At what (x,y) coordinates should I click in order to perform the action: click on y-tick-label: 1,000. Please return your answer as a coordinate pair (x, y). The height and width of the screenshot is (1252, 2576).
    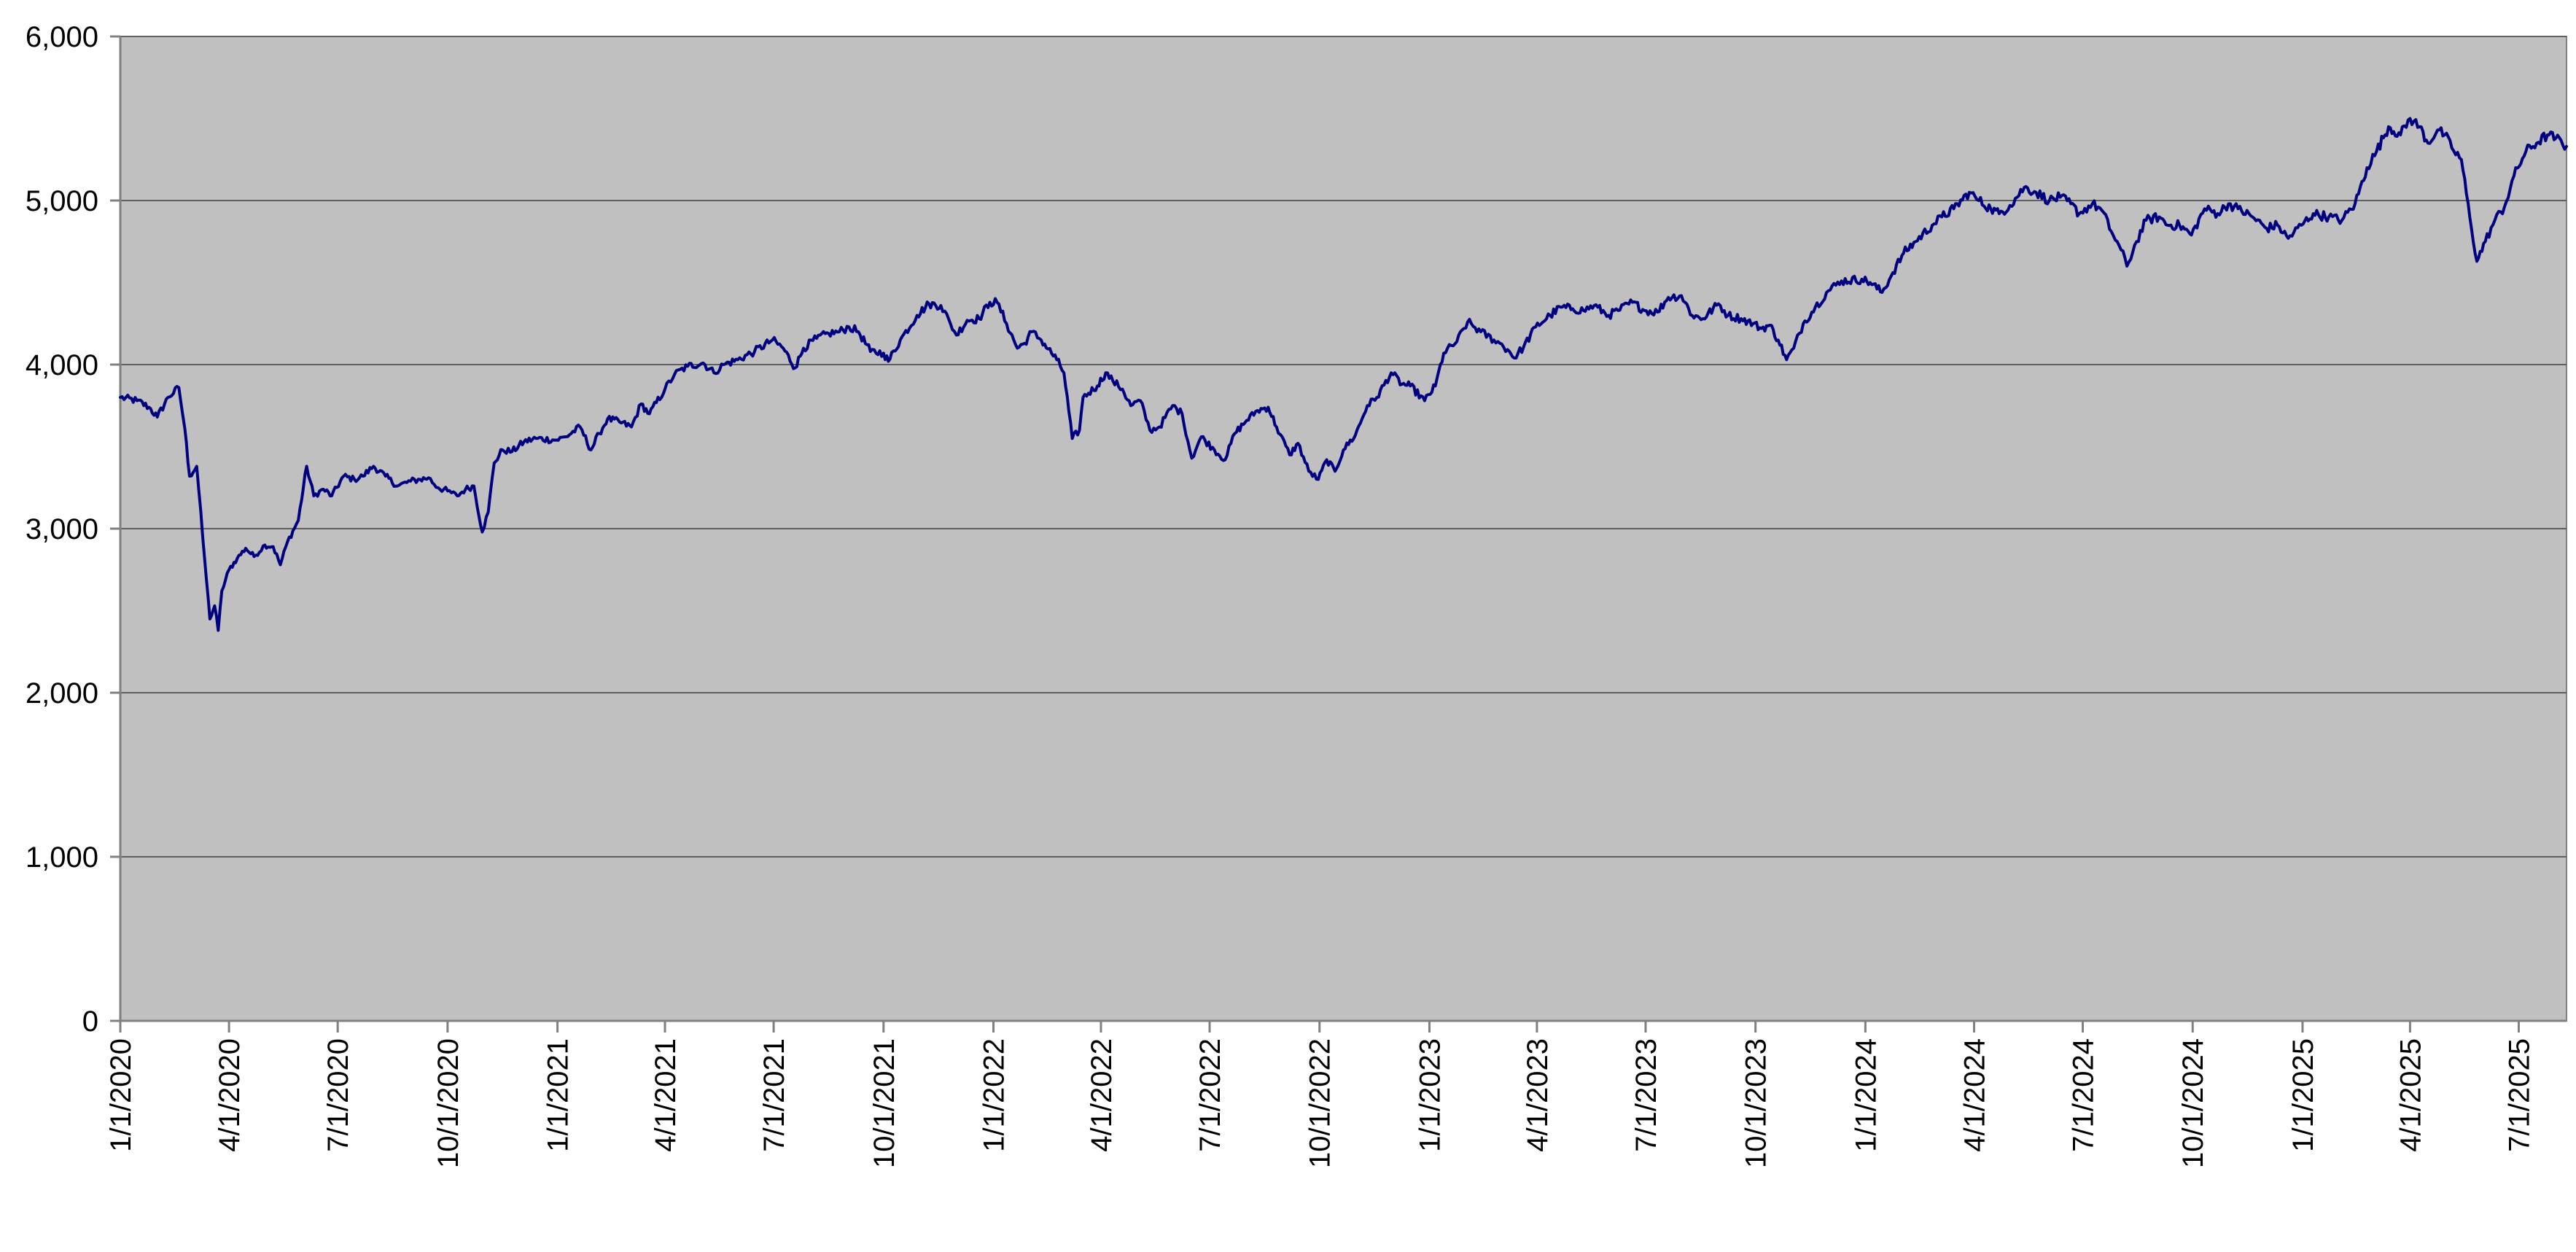
    Looking at the image, I should click on (62, 857).